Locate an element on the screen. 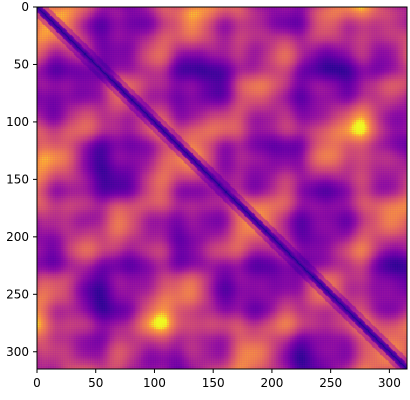 The image size is (410, 400). y-axis-tick-label: 0 is located at coordinates (25, 7).